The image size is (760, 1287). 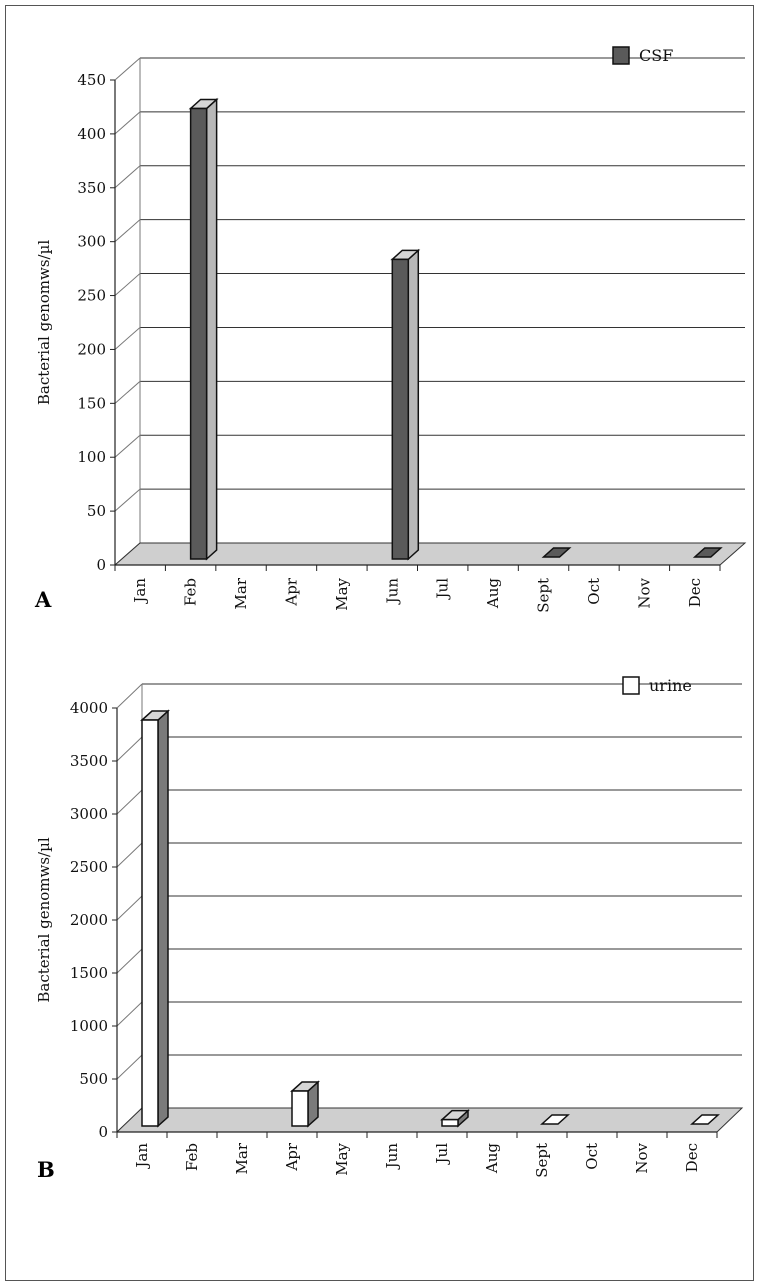 I want to click on y-tick-label: 200, so click(x=91, y=349).